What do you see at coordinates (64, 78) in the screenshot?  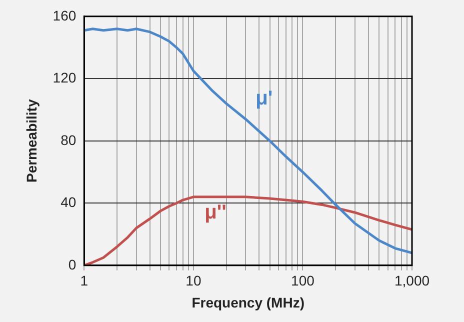 I see `y-tick-label: 120` at bounding box center [64, 78].